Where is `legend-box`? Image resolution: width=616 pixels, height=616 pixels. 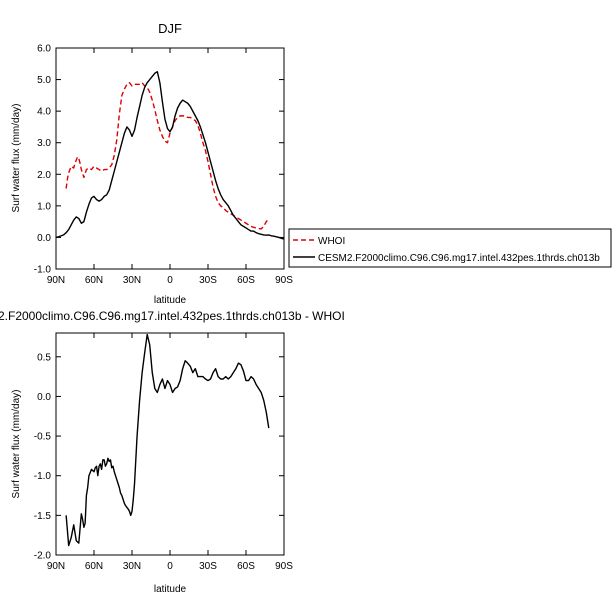
legend-box is located at coordinates (450, 248).